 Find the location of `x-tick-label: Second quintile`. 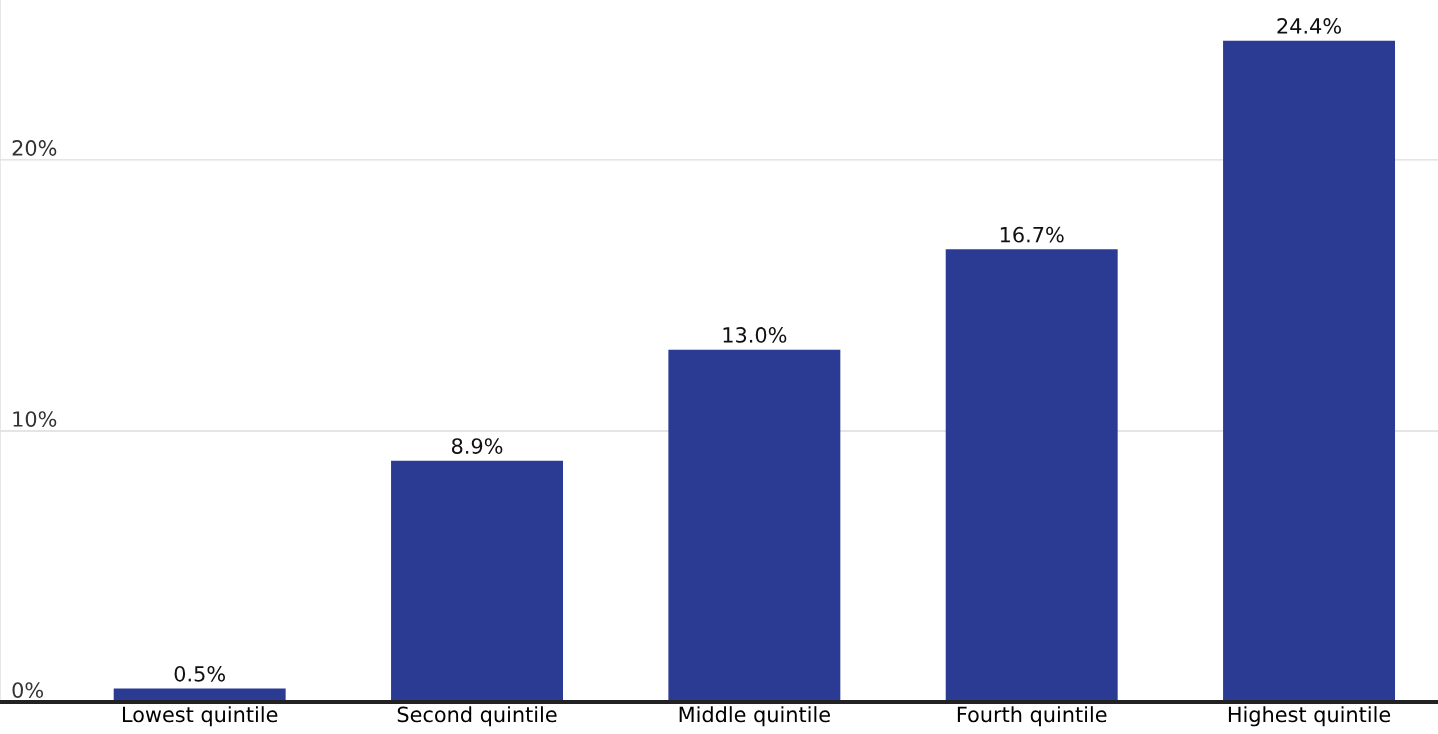

x-tick-label: Second quintile is located at coordinates (477, 716).